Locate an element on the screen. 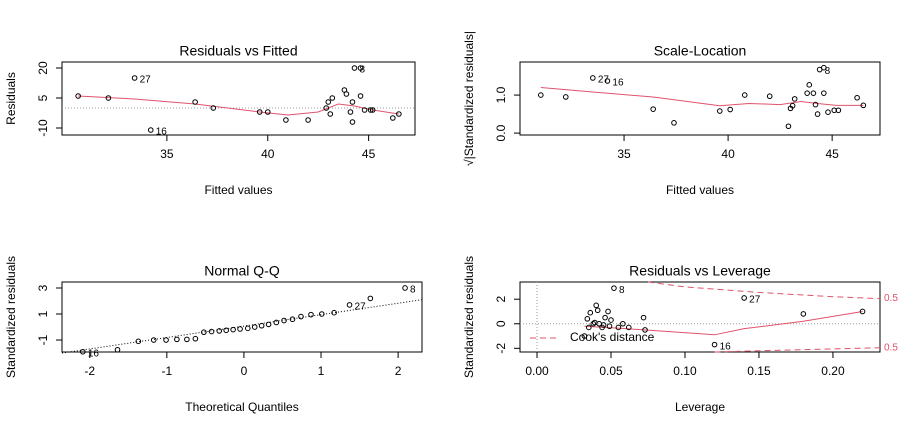 The image size is (913, 434). cook-line is located at coordinates (764, 290).